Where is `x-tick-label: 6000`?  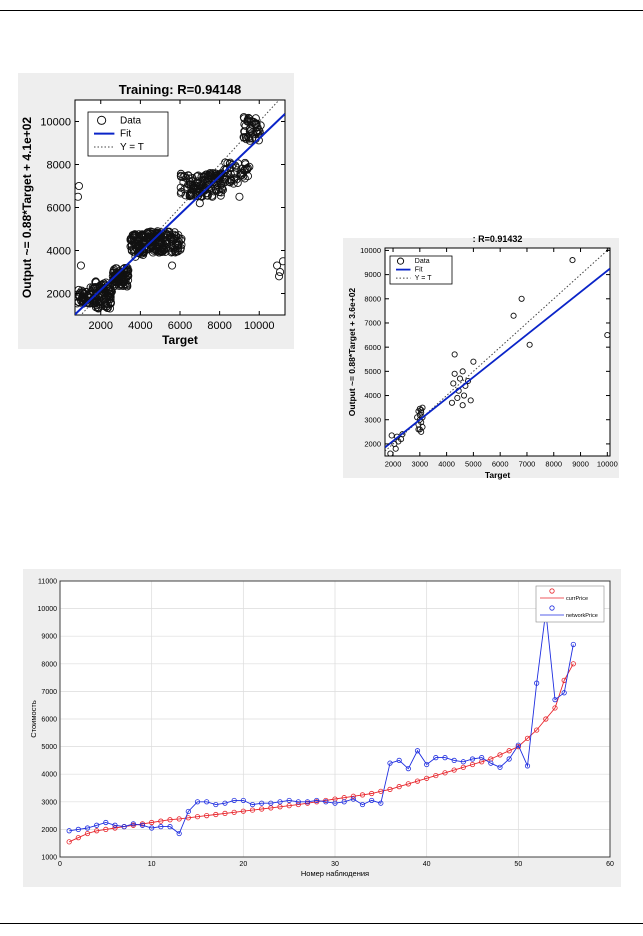
x-tick-label: 6000 is located at coordinates (500, 464).